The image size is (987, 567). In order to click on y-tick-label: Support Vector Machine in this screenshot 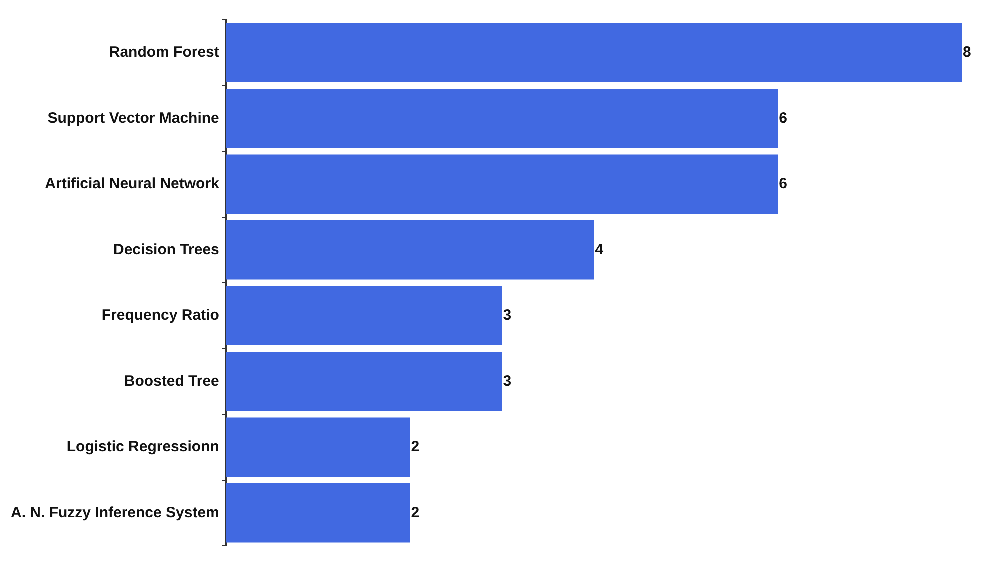, I will do `click(134, 118)`.